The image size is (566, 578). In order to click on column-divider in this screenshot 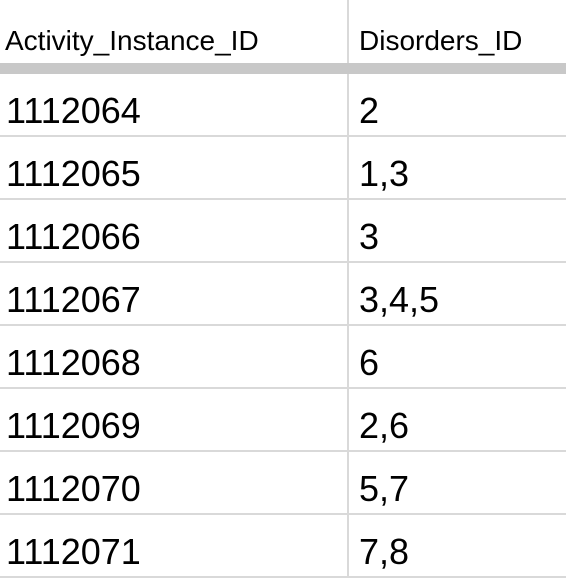, I will do `click(348, 288)`.